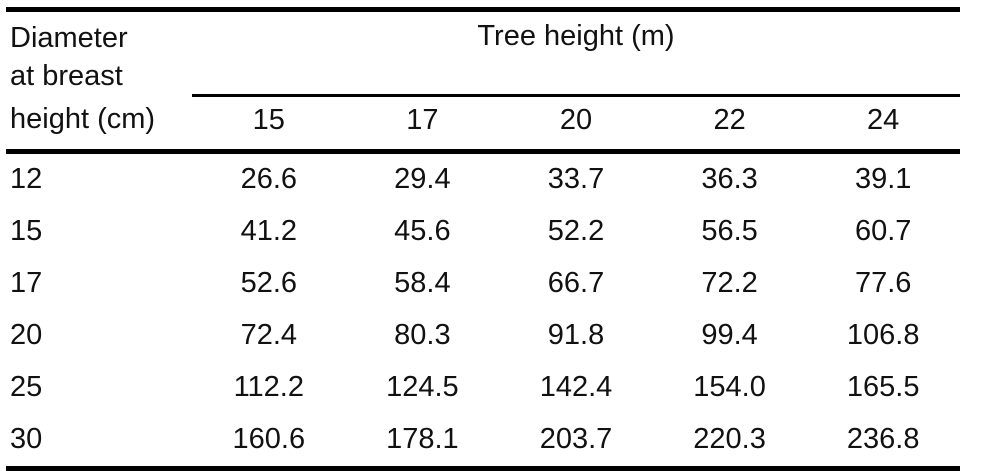 The height and width of the screenshot is (471, 986). What do you see at coordinates (576, 438) in the screenshot?
I see `table-cell: 203.7` at bounding box center [576, 438].